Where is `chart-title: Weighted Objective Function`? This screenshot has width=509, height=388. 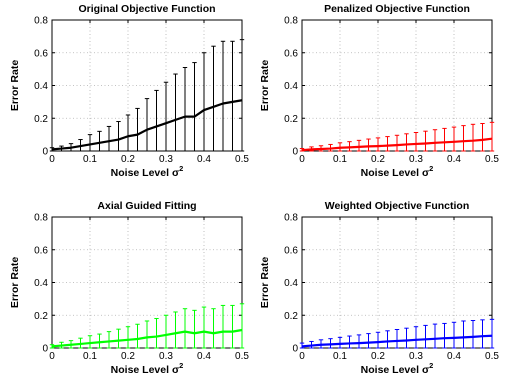
chart-title: Weighted Objective Function is located at coordinates (397, 206).